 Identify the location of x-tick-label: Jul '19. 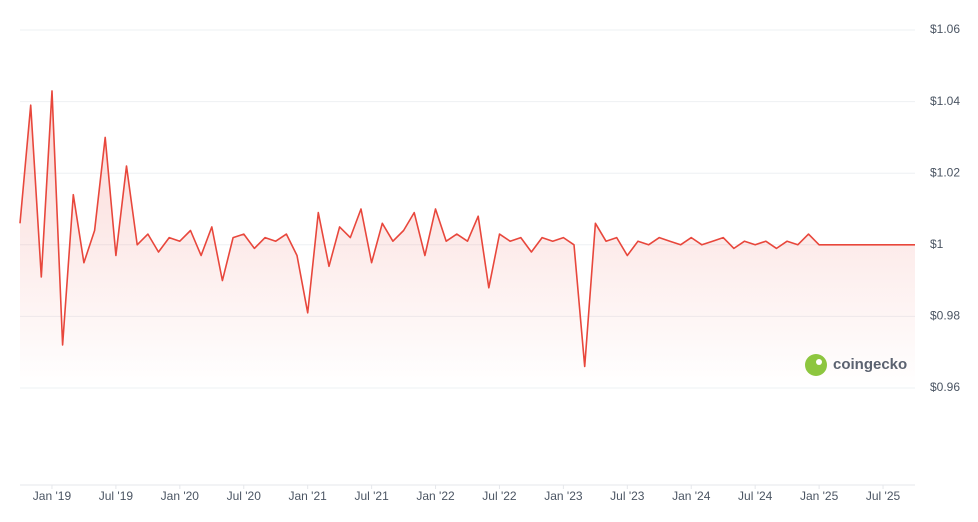
(116, 496).